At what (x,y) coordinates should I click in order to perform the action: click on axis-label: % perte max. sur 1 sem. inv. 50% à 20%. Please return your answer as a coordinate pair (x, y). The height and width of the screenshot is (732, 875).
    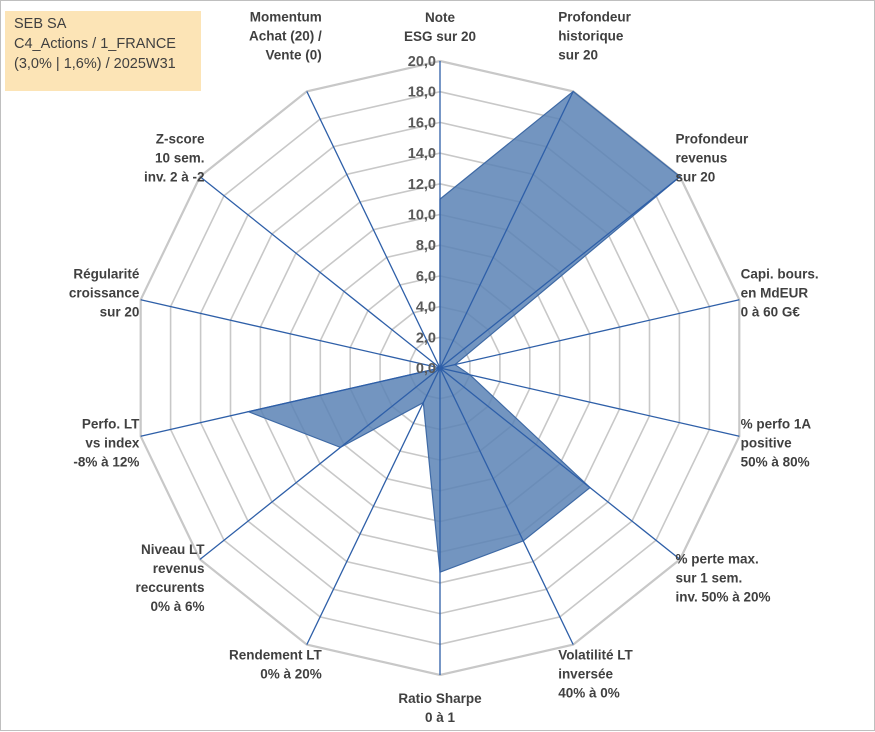
    Looking at the image, I should click on (723, 578).